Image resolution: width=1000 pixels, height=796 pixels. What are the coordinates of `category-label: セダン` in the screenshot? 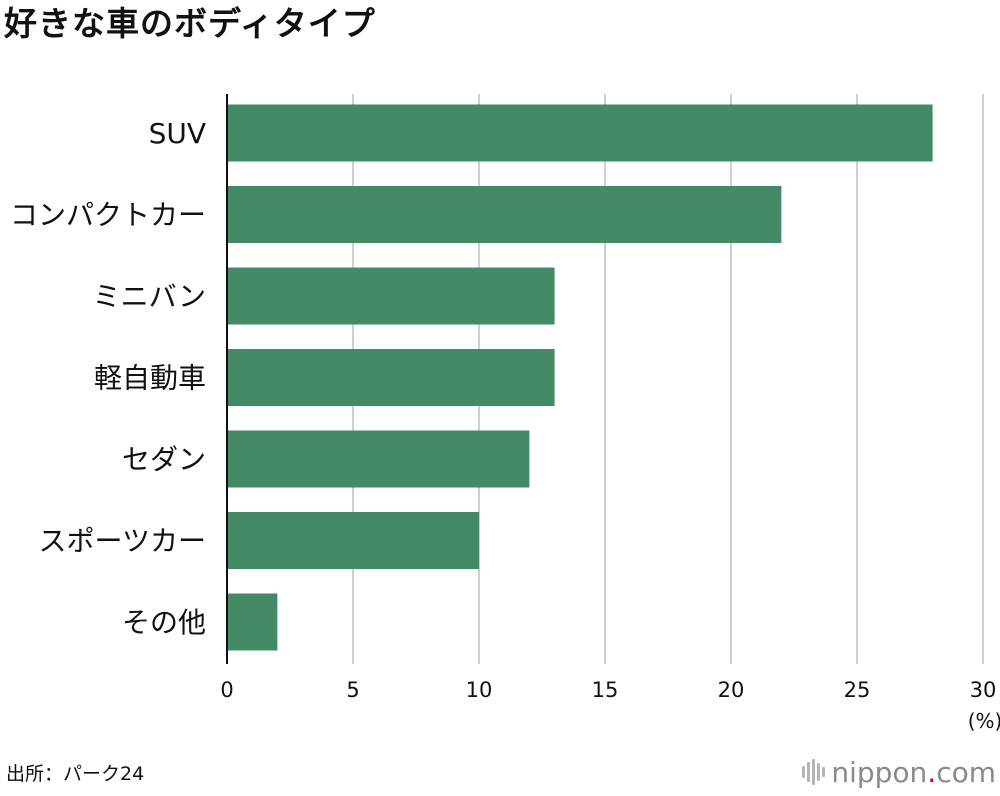 It's located at (164, 459).